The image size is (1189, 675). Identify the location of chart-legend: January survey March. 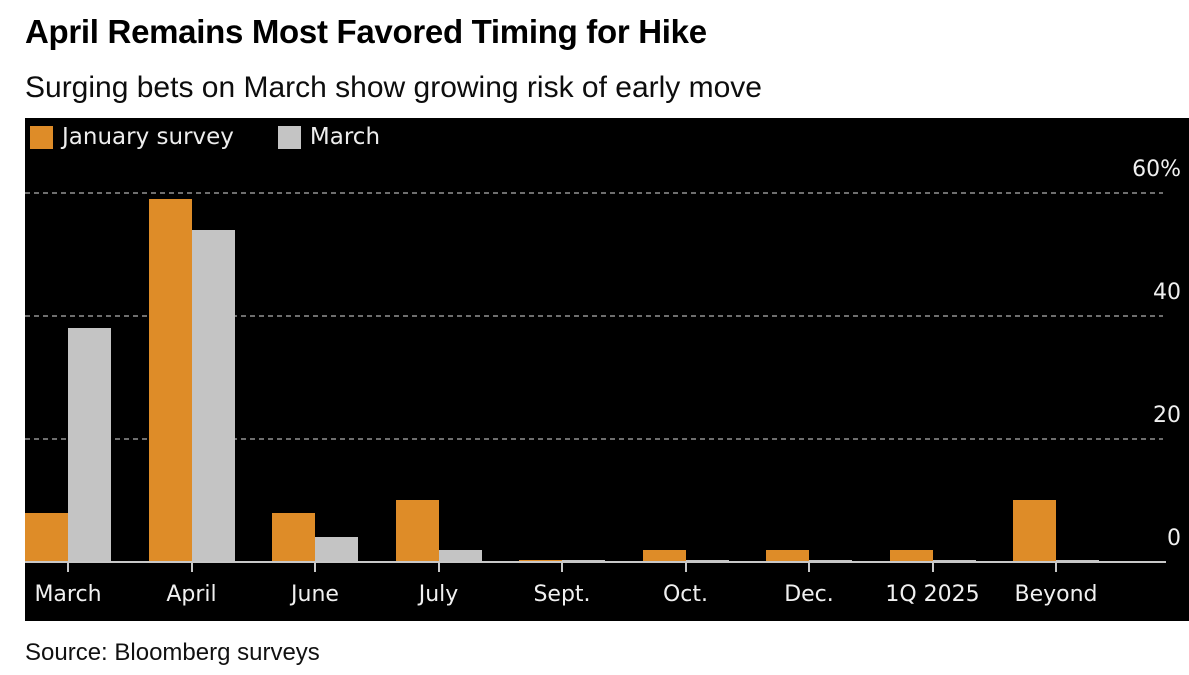
(205, 137).